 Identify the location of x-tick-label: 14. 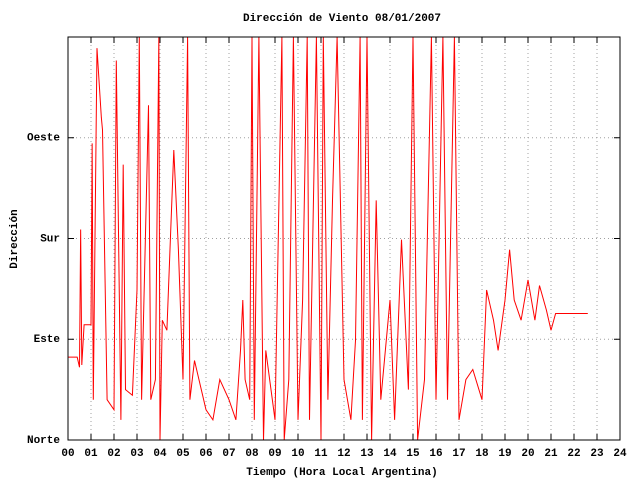
(390, 454).